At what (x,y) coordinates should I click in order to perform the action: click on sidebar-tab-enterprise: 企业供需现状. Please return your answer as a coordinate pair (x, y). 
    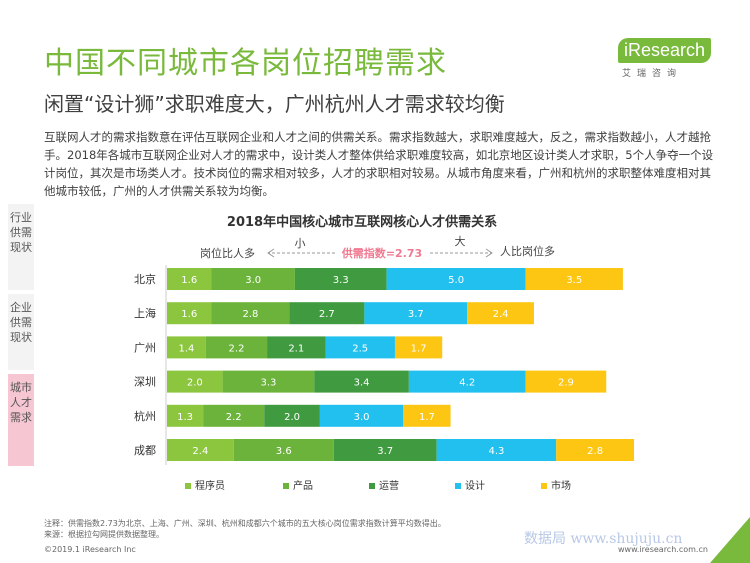
    Looking at the image, I should click on (21, 332).